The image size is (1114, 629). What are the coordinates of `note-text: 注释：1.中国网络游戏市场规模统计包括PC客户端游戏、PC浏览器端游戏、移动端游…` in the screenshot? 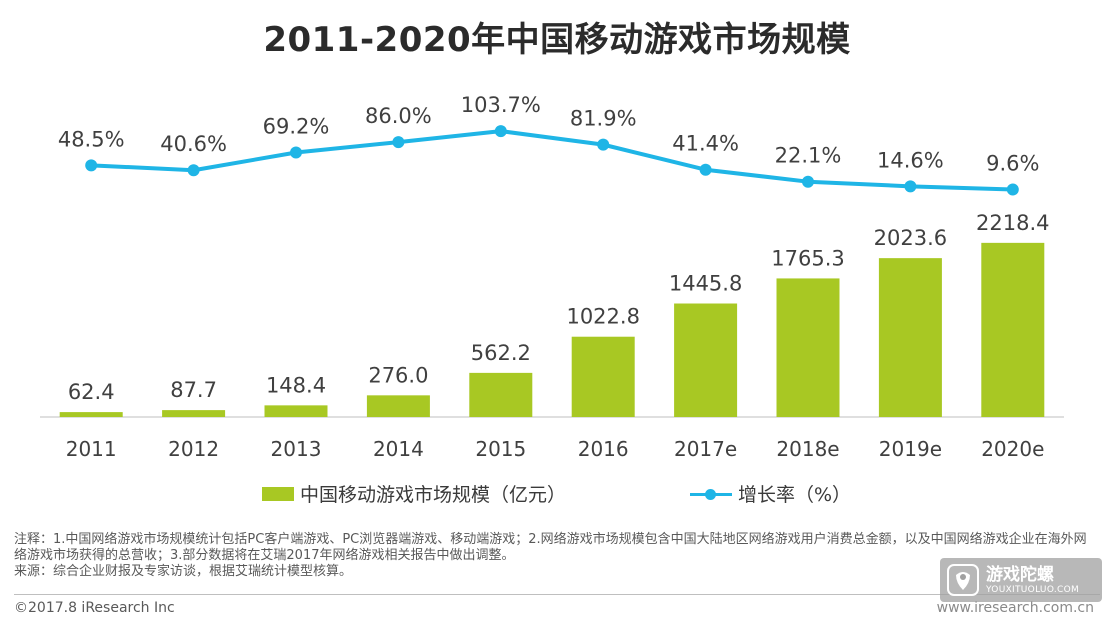 It's located at (550, 547).